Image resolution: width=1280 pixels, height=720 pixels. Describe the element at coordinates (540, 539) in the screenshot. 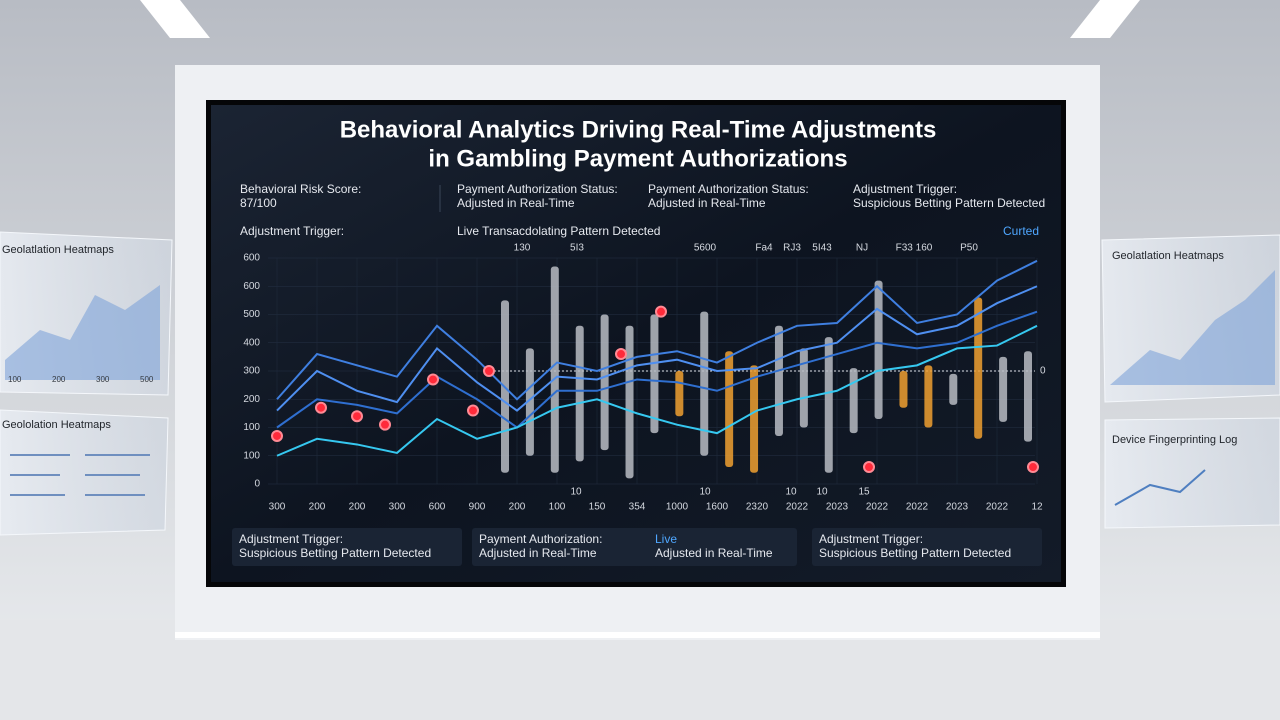

I see `card-title: Payment Authorization:` at that location.